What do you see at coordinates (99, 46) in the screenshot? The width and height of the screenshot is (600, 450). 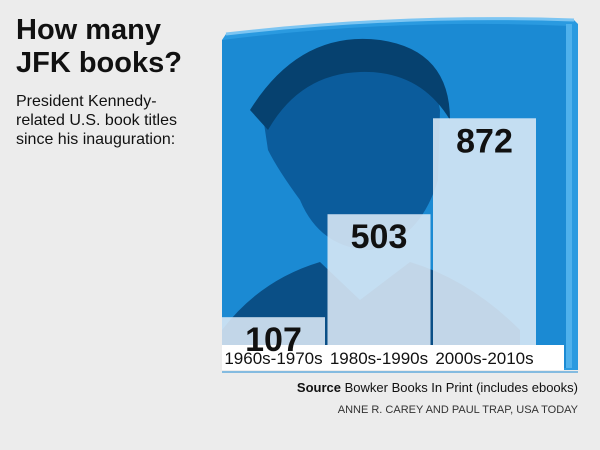 I see `chart-title: How many JFK books?` at bounding box center [99, 46].